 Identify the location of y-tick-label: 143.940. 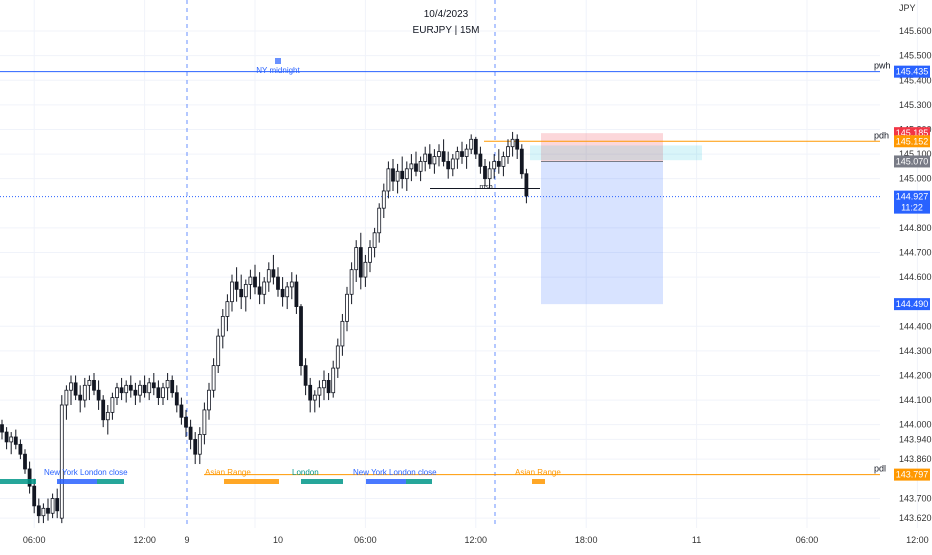
(915, 439).